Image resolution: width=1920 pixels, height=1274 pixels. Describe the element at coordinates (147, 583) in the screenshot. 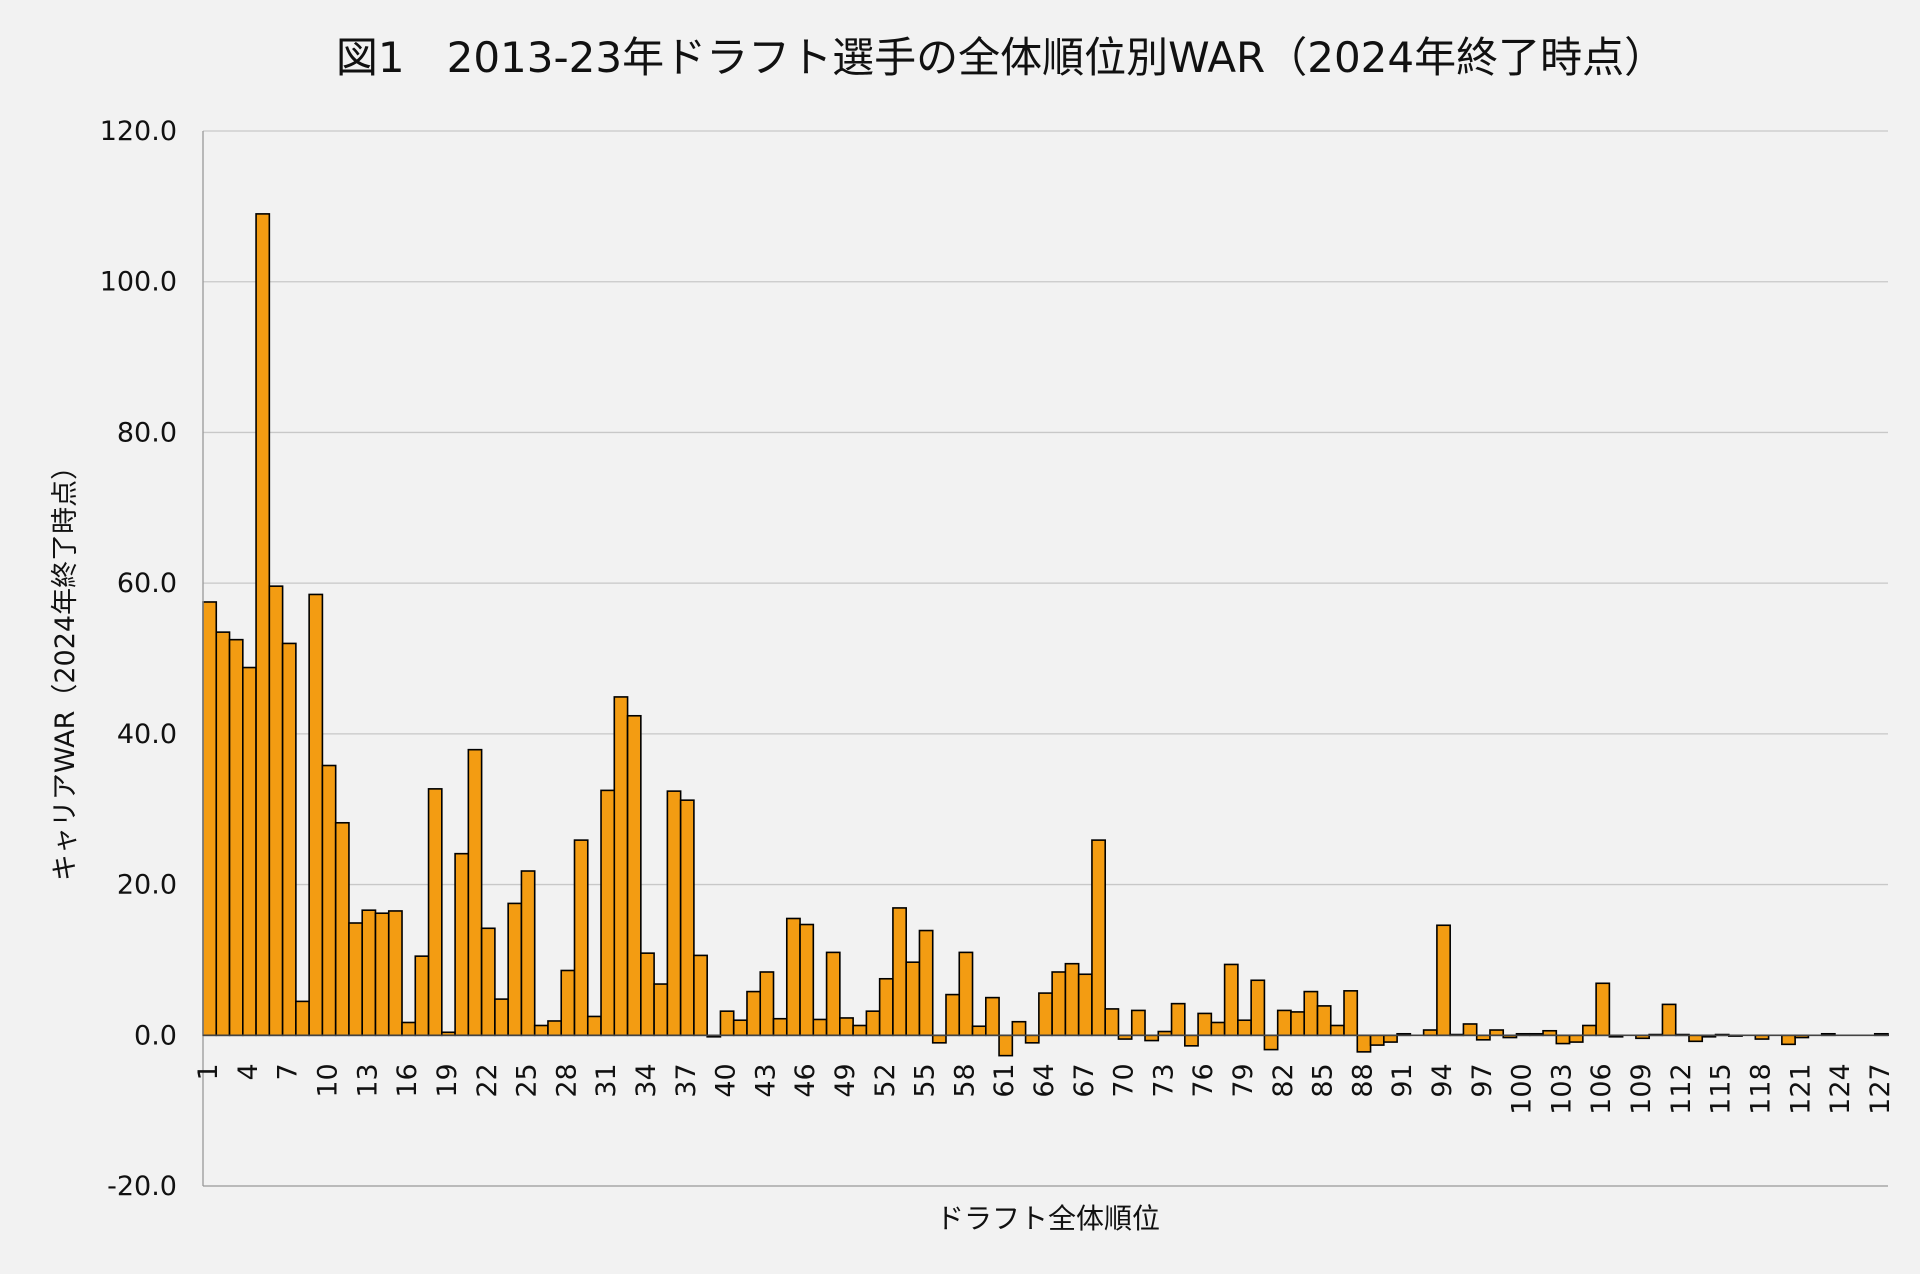

I see `y-tick-label: 60.0` at that location.